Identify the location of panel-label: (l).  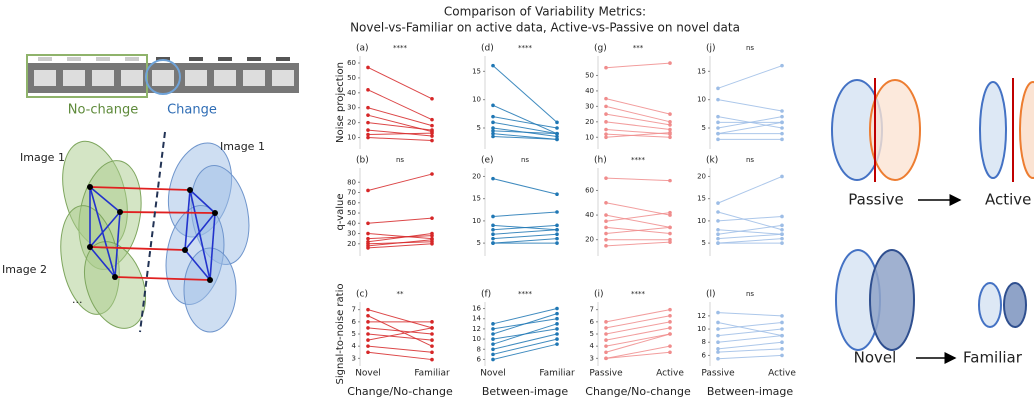
(711, 295).